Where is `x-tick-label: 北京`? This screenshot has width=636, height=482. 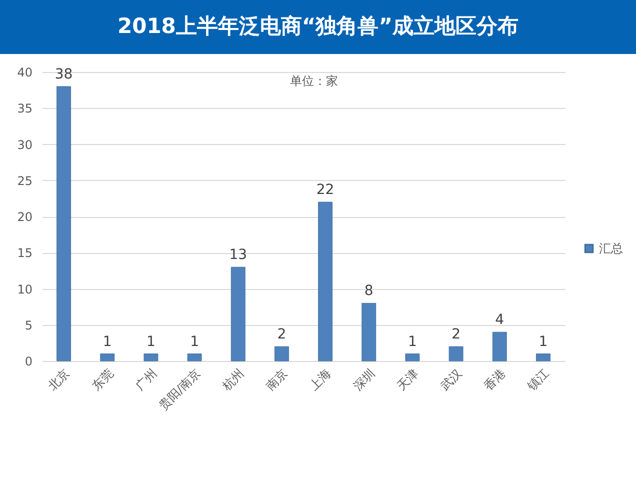 x-tick-label: 北京 is located at coordinates (58, 379).